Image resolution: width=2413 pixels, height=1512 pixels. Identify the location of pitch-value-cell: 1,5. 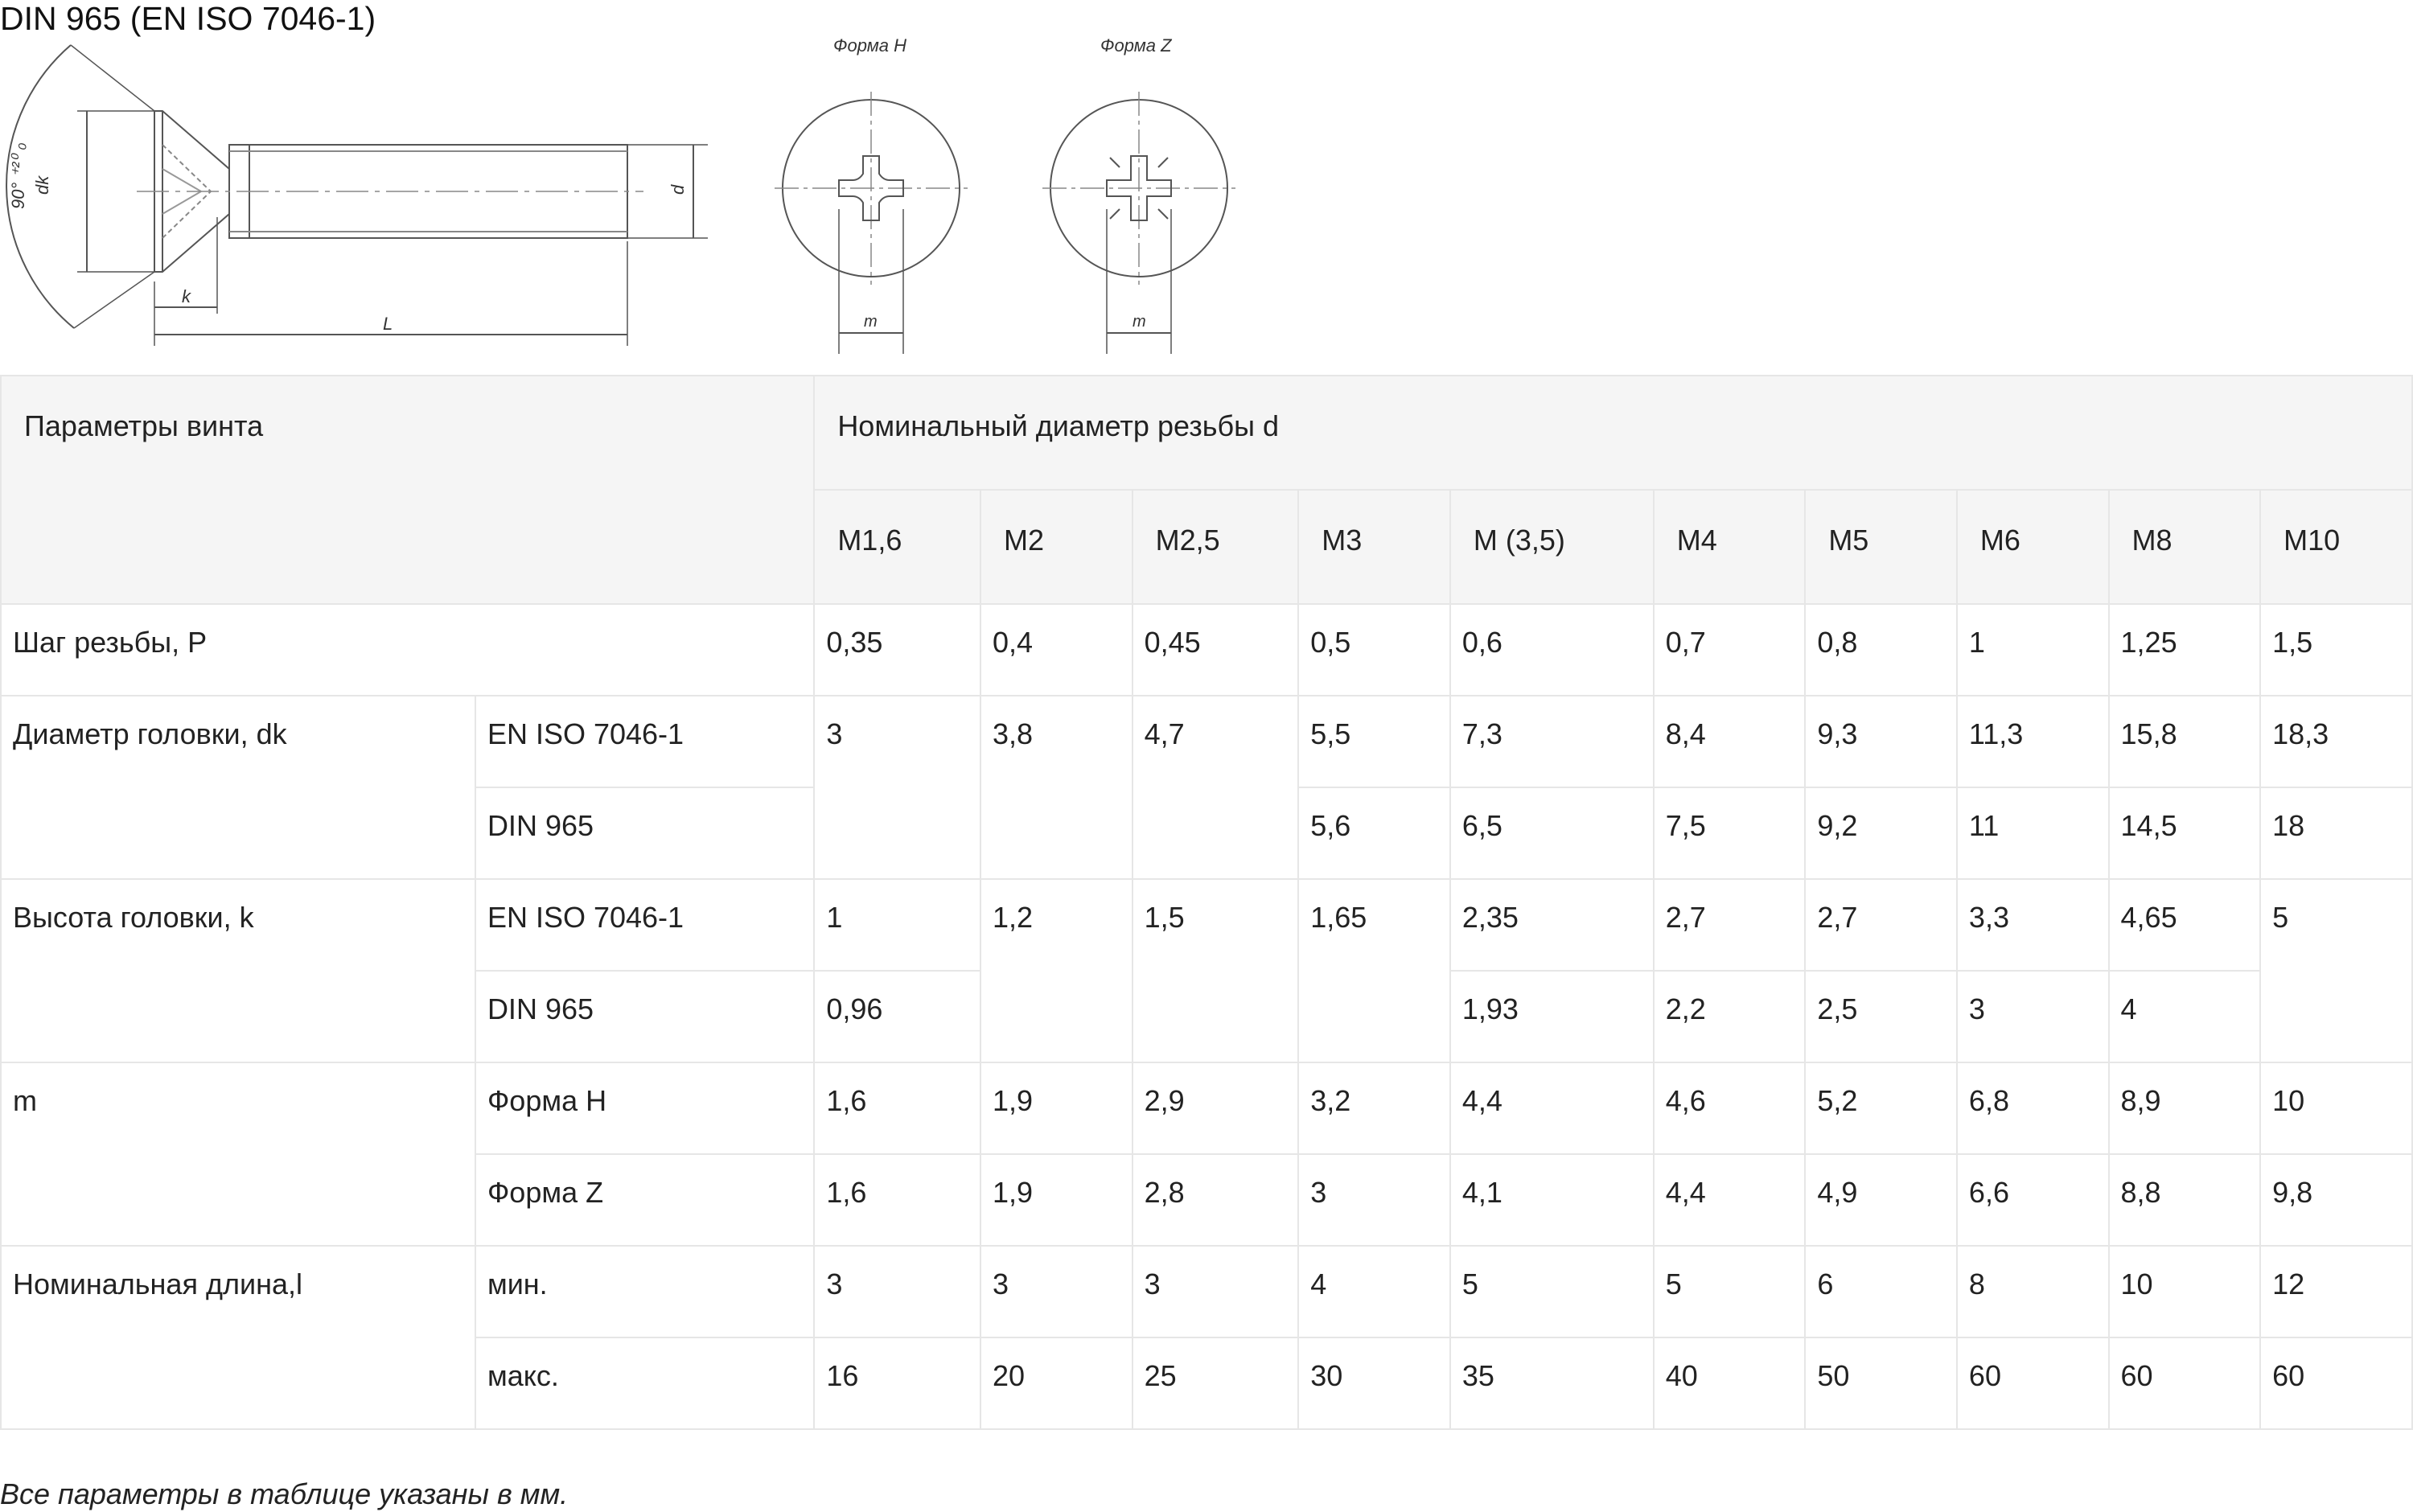
(2336, 650).